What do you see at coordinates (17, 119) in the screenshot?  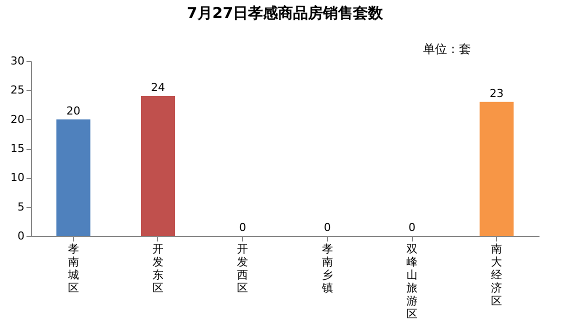 I see `y-tick-label: 20` at bounding box center [17, 119].